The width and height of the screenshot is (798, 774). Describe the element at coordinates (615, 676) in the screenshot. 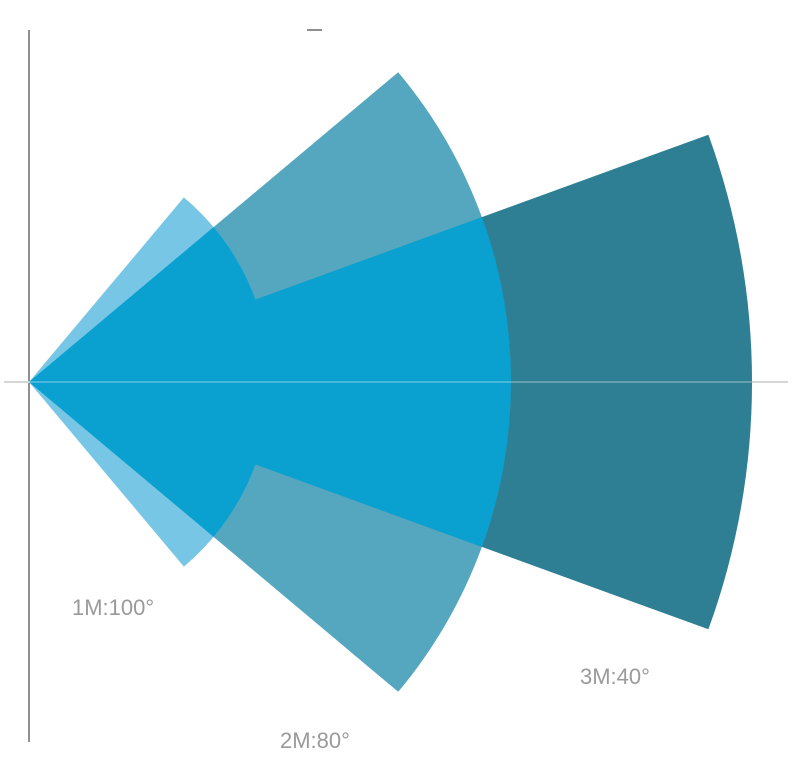

I see `label-3m: 3M:40°` at that location.